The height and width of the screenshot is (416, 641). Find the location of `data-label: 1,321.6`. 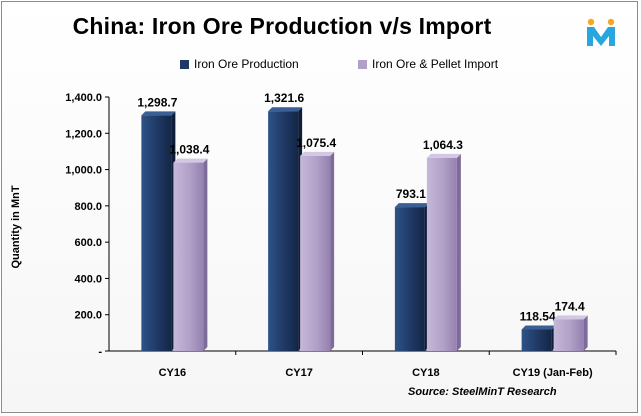

data-label: 1,321.6 is located at coordinates (284, 98).